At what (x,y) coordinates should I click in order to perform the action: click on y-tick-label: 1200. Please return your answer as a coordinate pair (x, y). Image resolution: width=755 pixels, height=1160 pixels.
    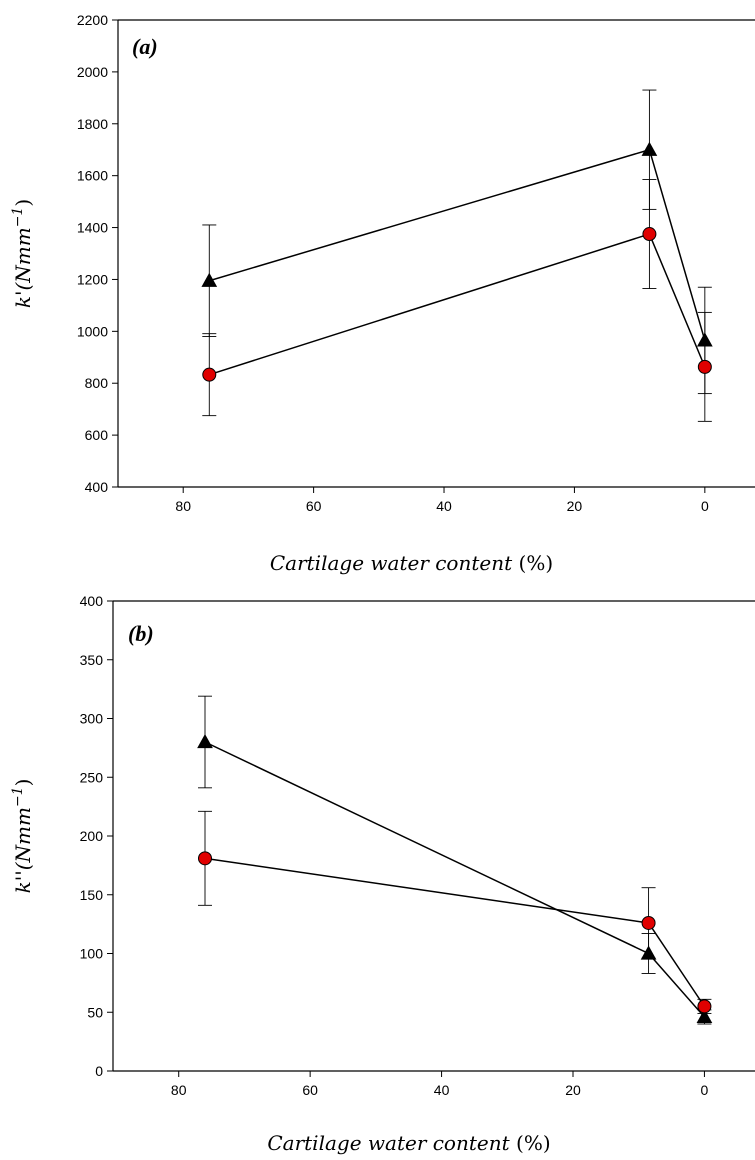
    Looking at the image, I should click on (92, 279).